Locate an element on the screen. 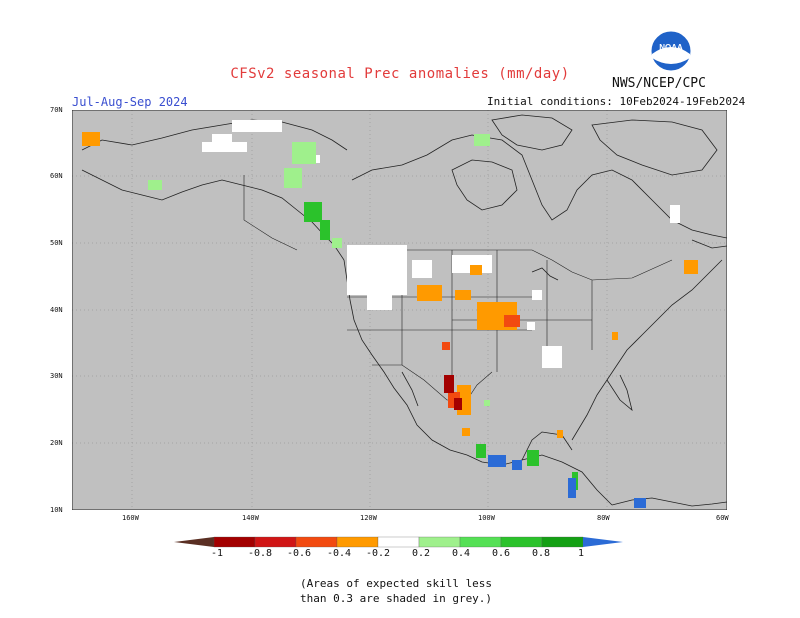 The height and width of the screenshot is (618, 800). agency-label: NWS/NCEP/CPC is located at coordinates (659, 83).